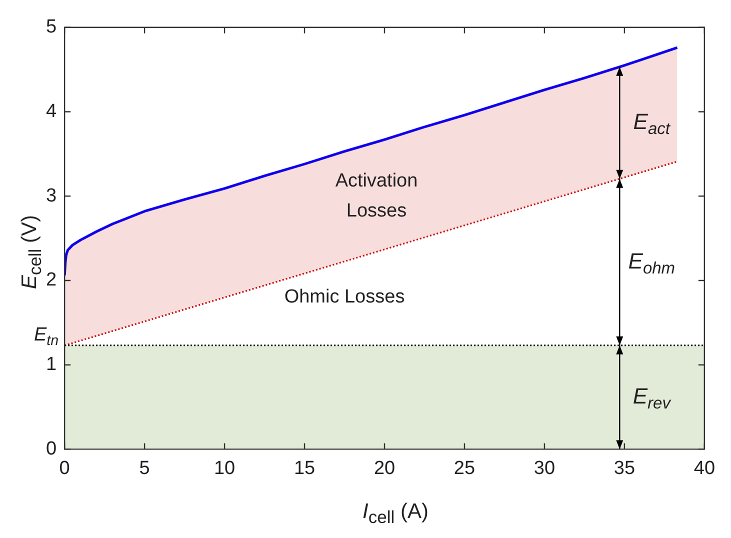 The image size is (731, 538). What do you see at coordinates (305, 468) in the screenshot?
I see `x-tick-label: 15` at bounding box center [305, 468].